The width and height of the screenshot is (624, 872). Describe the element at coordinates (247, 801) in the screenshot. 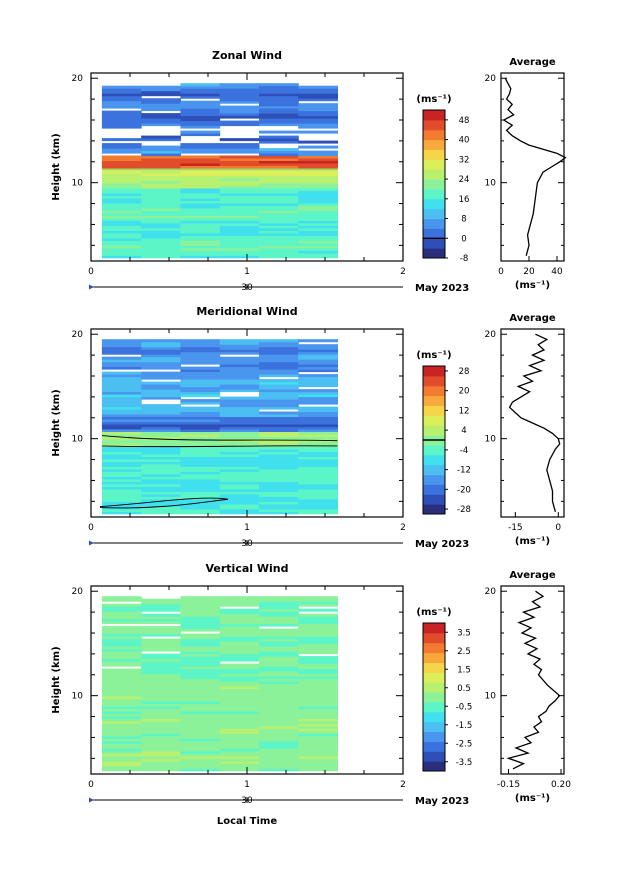

I see `date-day-label: 30` at that location.